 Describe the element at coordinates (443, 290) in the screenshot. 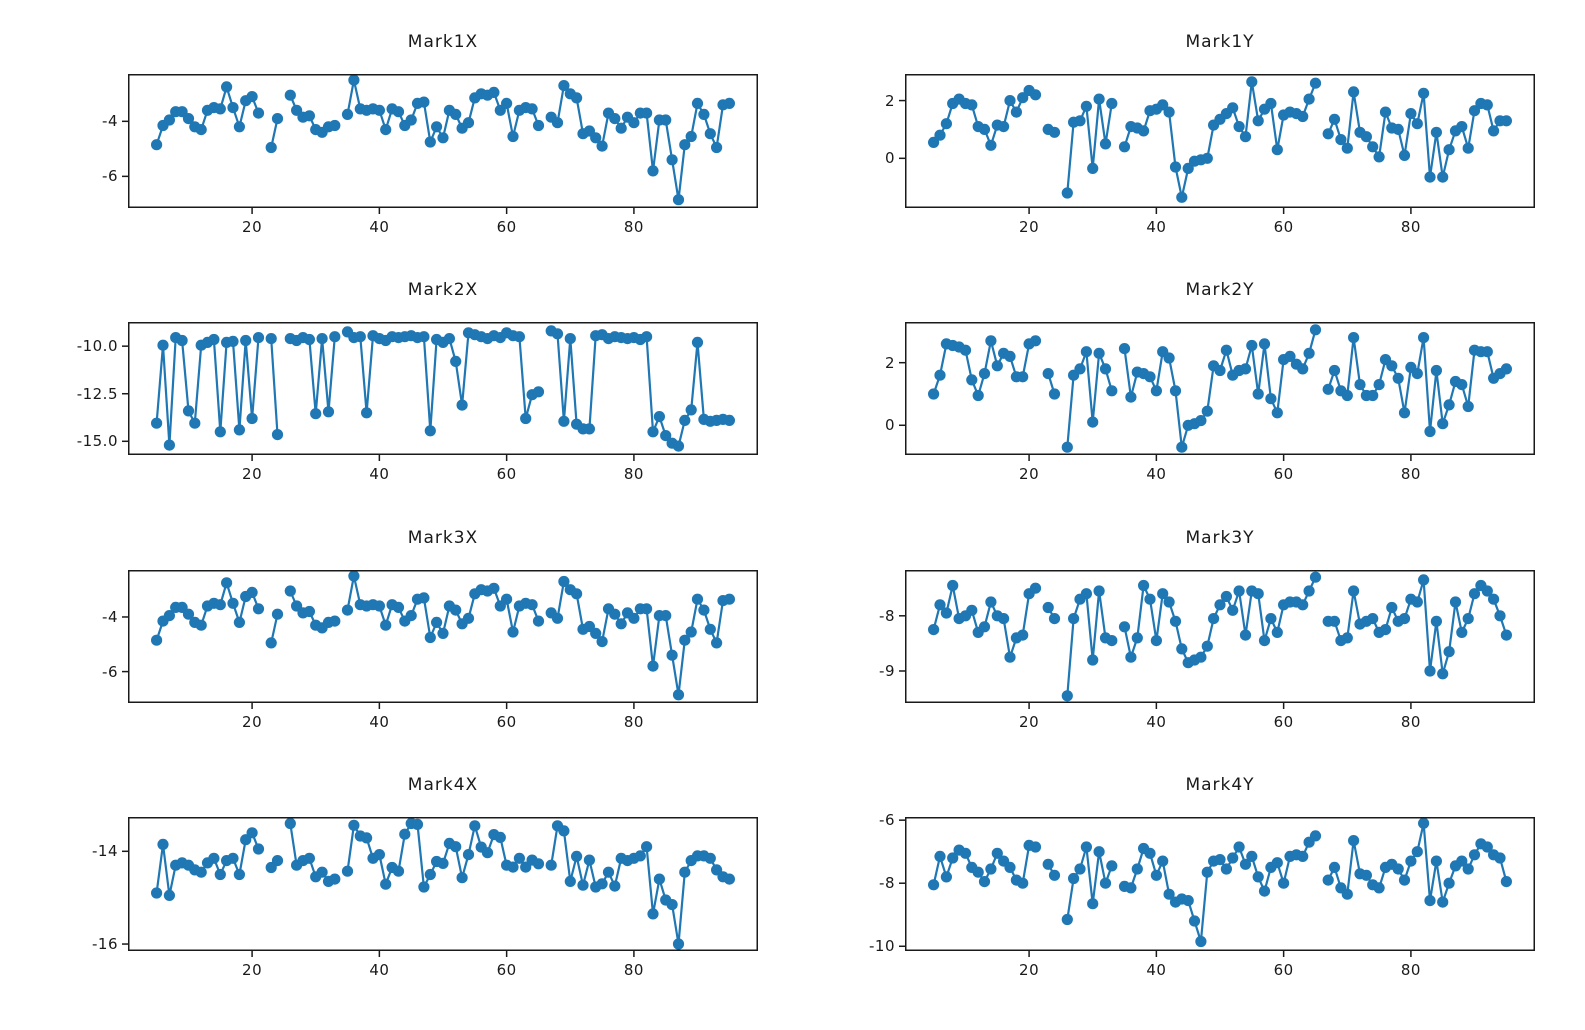

I see `plot-title: Mark2X` at that location.